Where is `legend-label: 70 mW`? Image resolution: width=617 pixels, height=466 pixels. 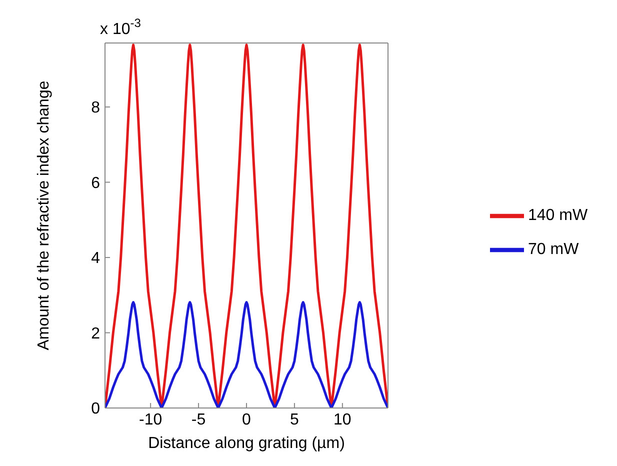
legend-label: 70 mW is located at coordinates (553, 249).